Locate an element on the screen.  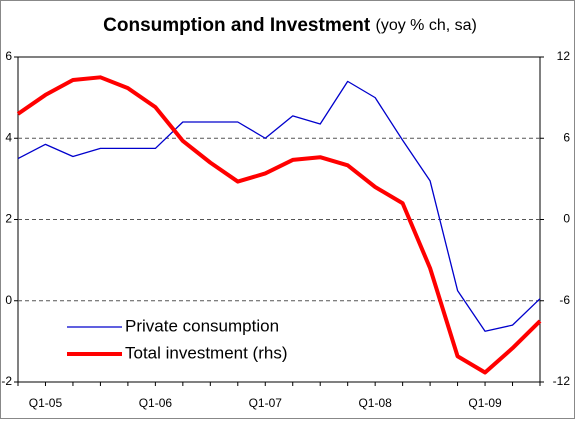
legend-label: Private consumption is located at coordinates (202, 325).